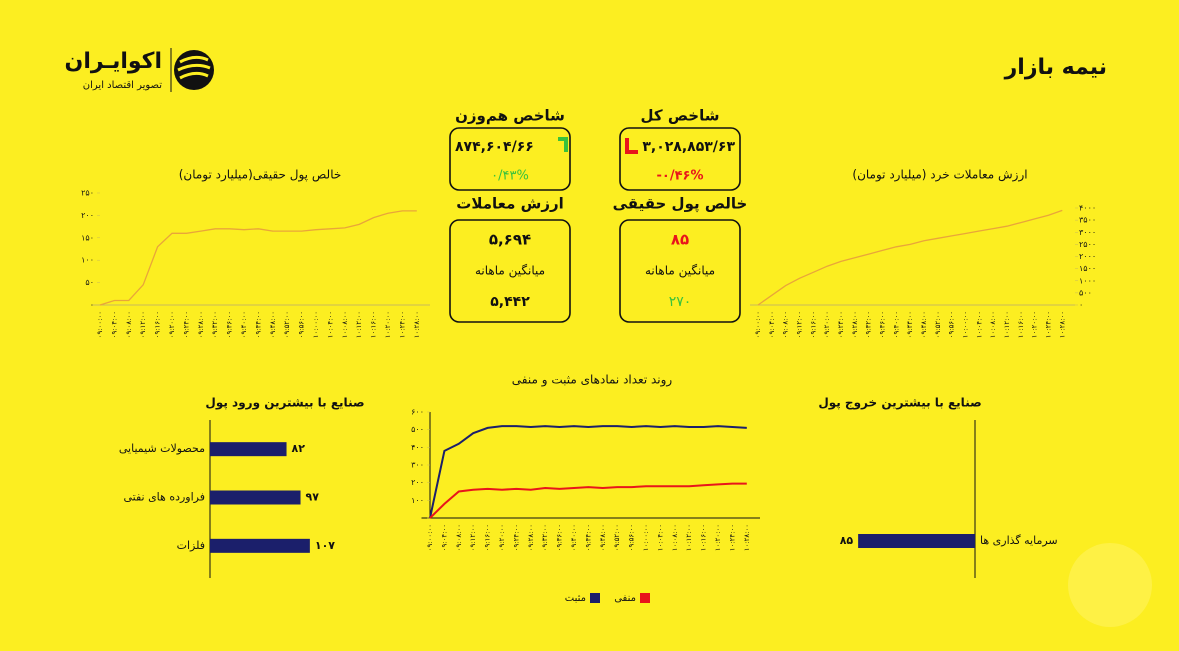  What do you see at coordinates (87, 215) in the screenshot?
I see `y-tick-label: ۲۰۰` at bounding box center [87, 215].